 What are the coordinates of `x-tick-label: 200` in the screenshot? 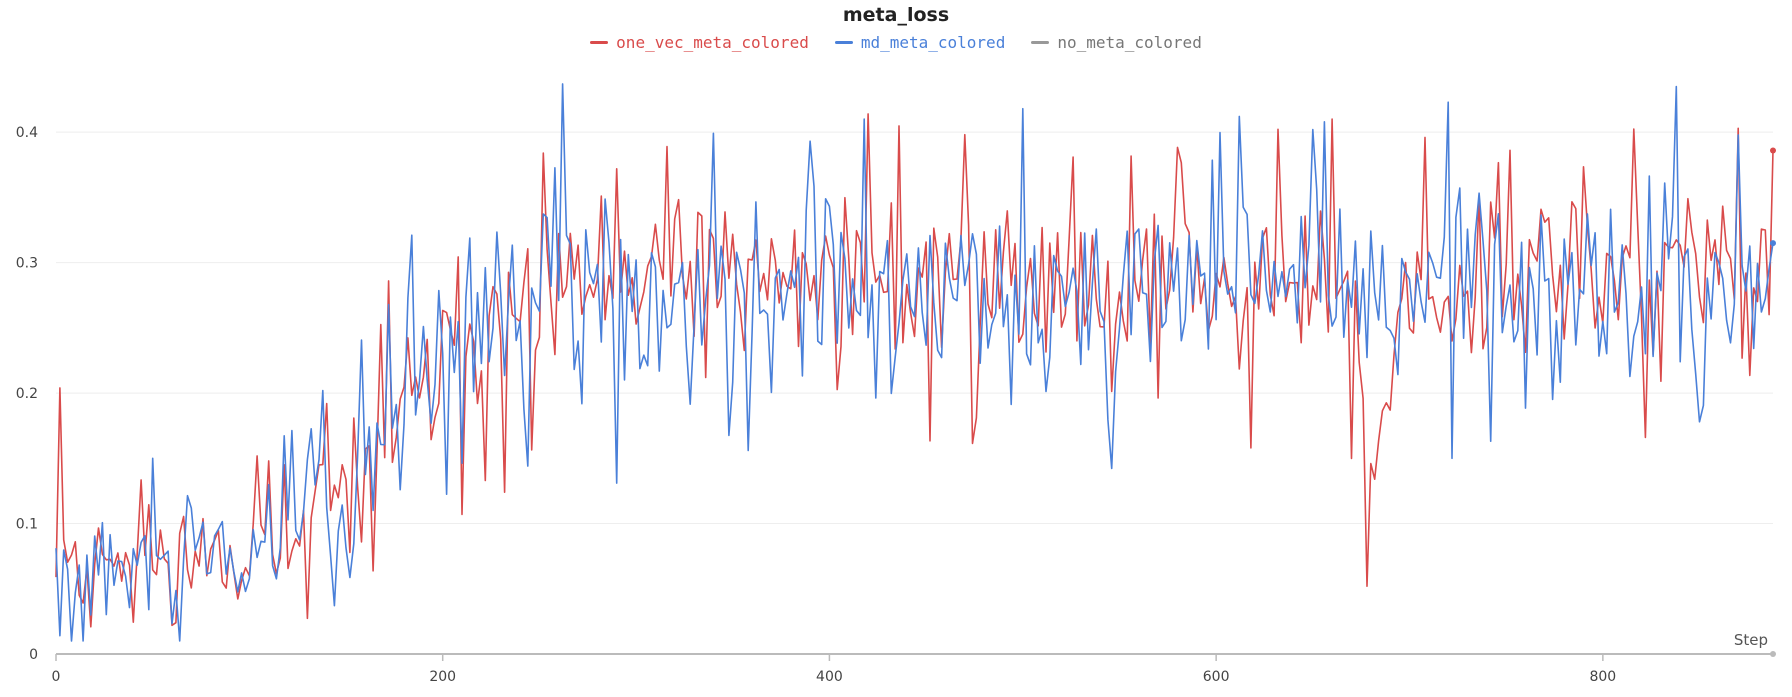 It's located at (442, 677).